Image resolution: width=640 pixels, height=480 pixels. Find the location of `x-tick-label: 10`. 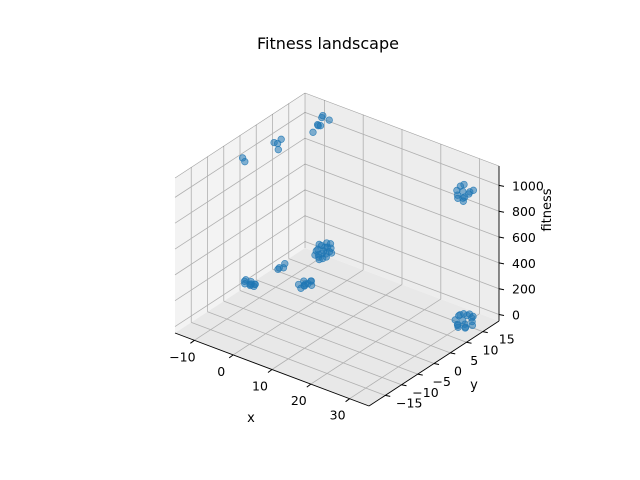

x-tick-label: 10 is located at coordinates (260, 386).